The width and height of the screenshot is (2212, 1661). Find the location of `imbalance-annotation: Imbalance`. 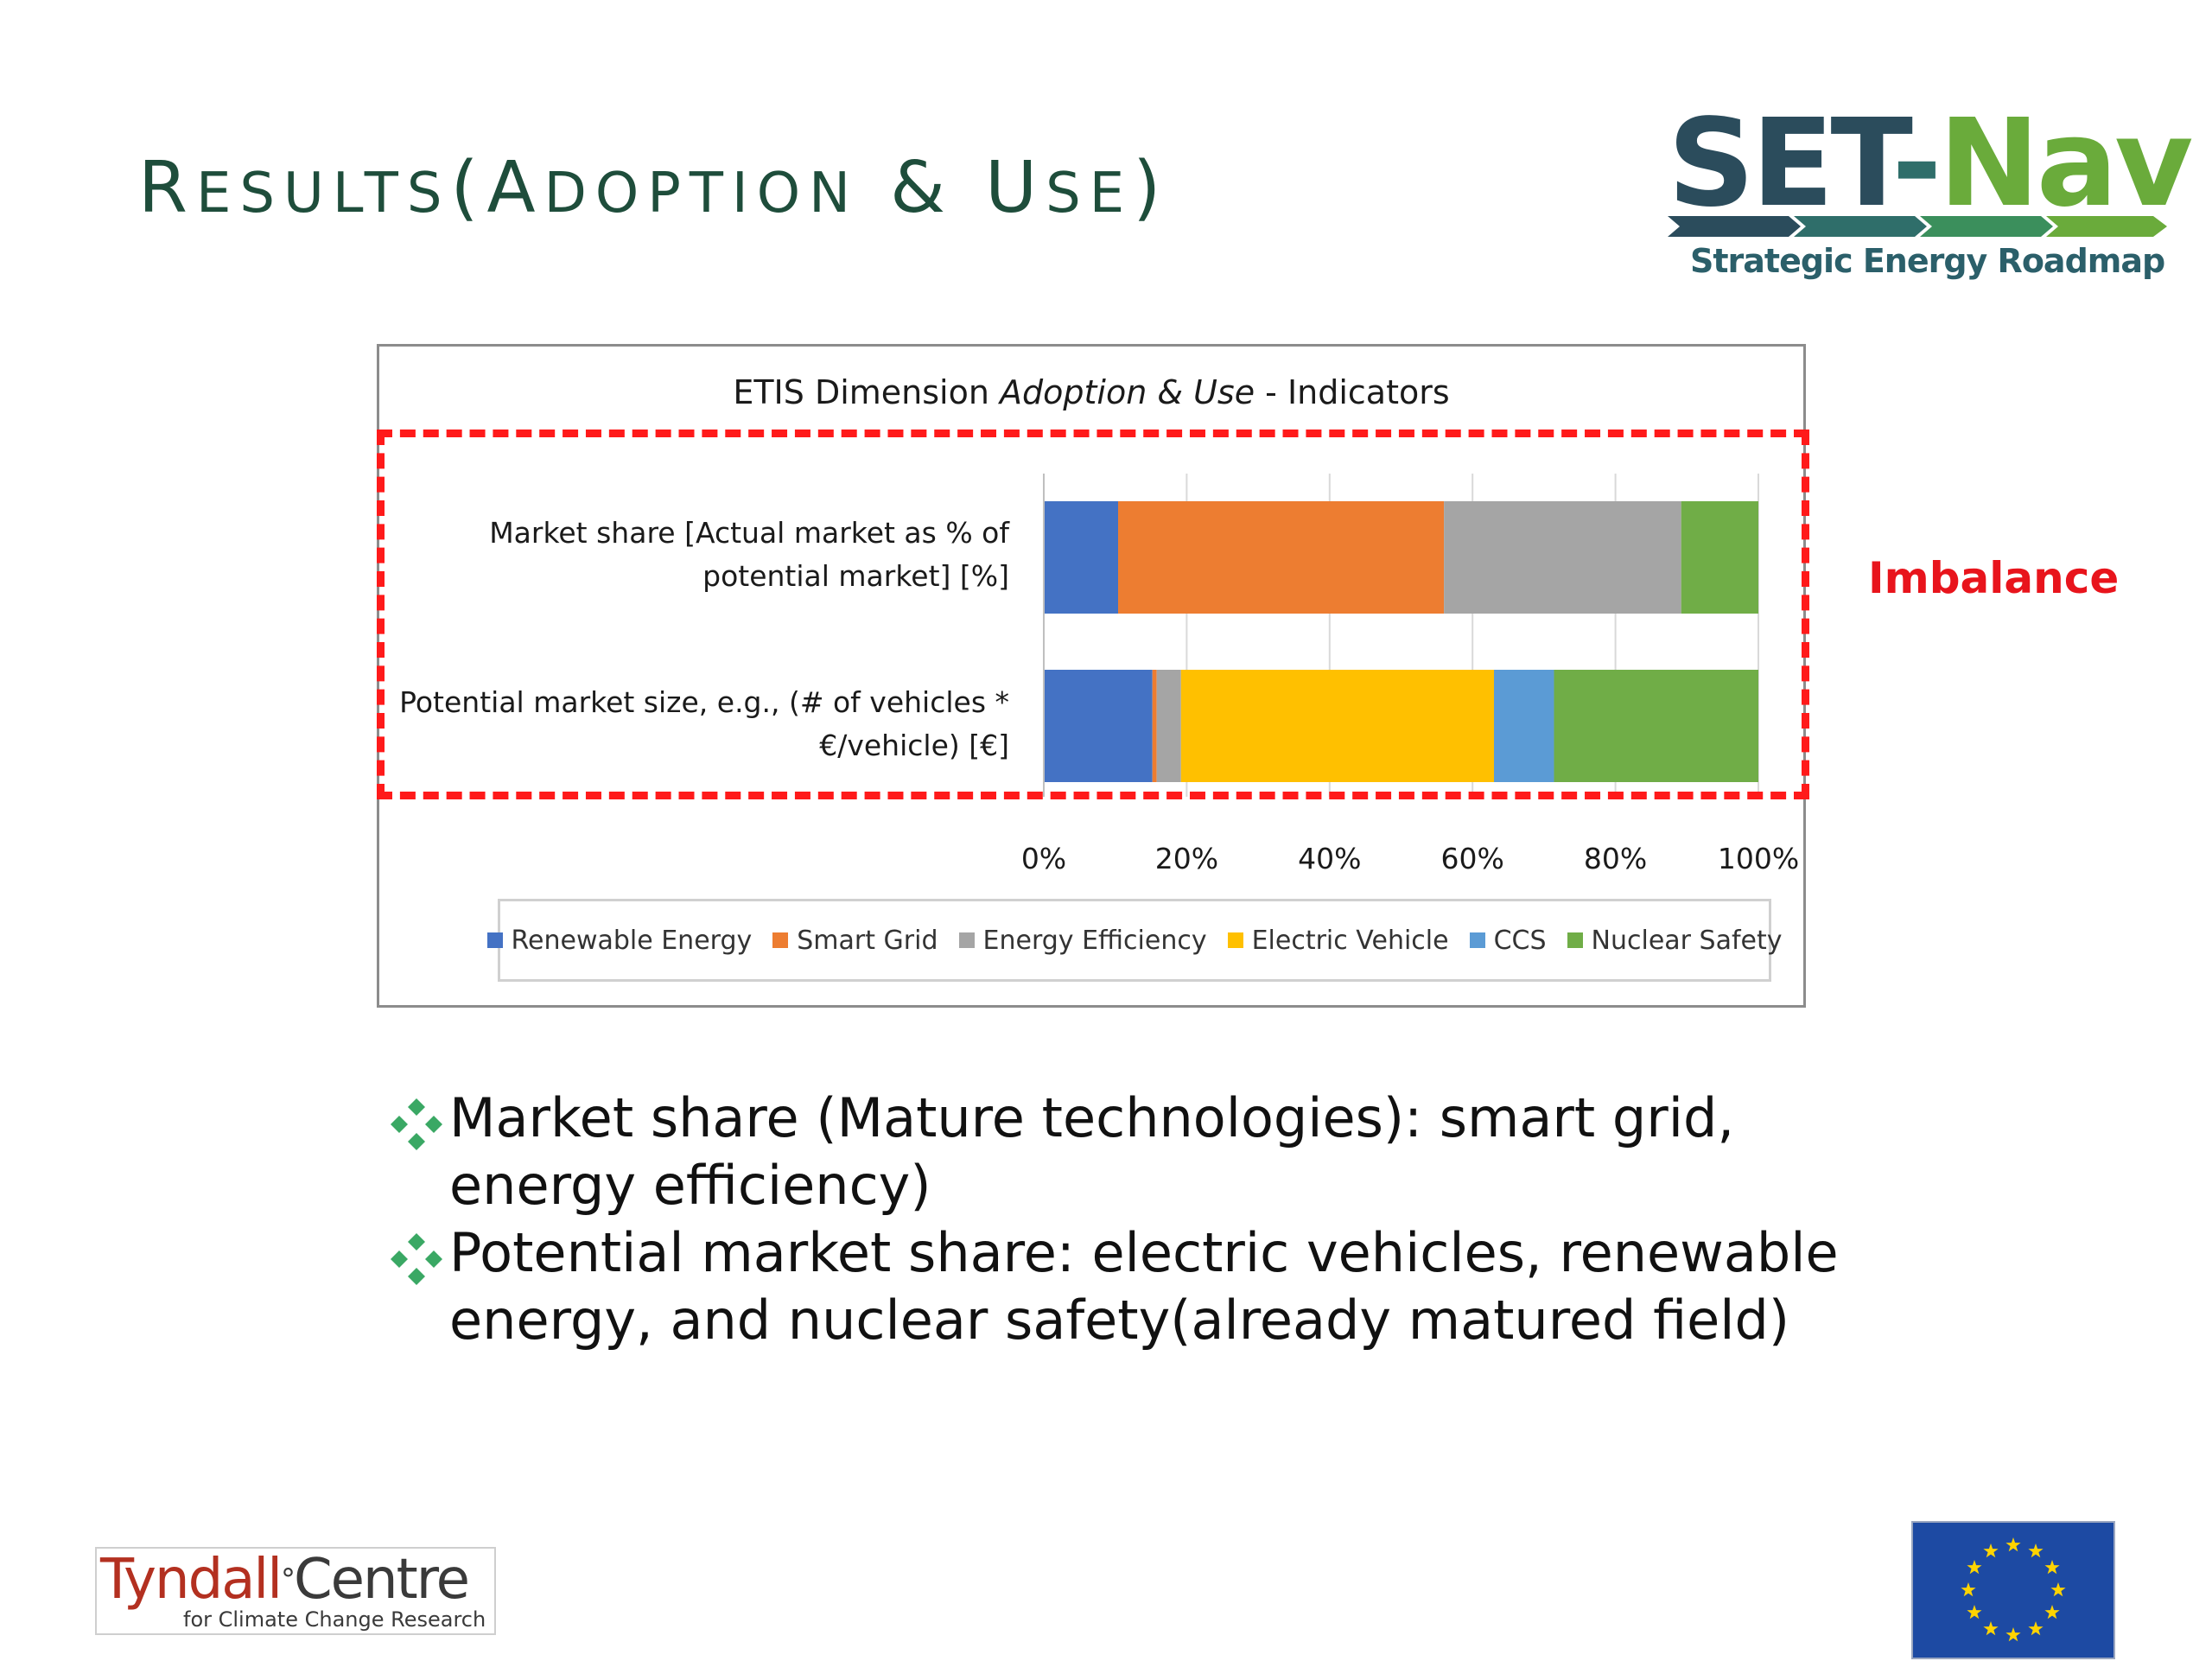

imbalance-annotation: Imbalance is located at coordinates (1994, 578).